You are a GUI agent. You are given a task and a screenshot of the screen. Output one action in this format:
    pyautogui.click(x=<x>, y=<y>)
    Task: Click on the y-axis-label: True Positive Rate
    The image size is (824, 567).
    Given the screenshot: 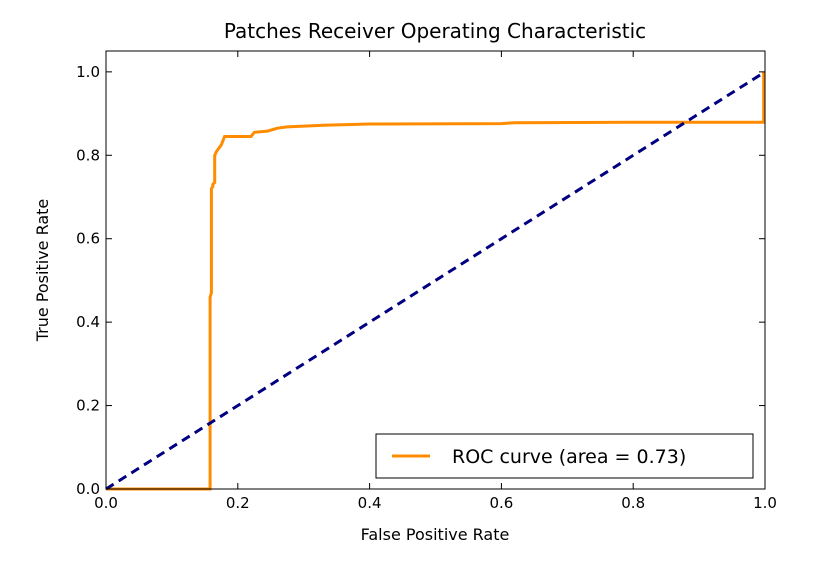 What is the action you would take?
    pyautogui.click(x=42, y=271)
    